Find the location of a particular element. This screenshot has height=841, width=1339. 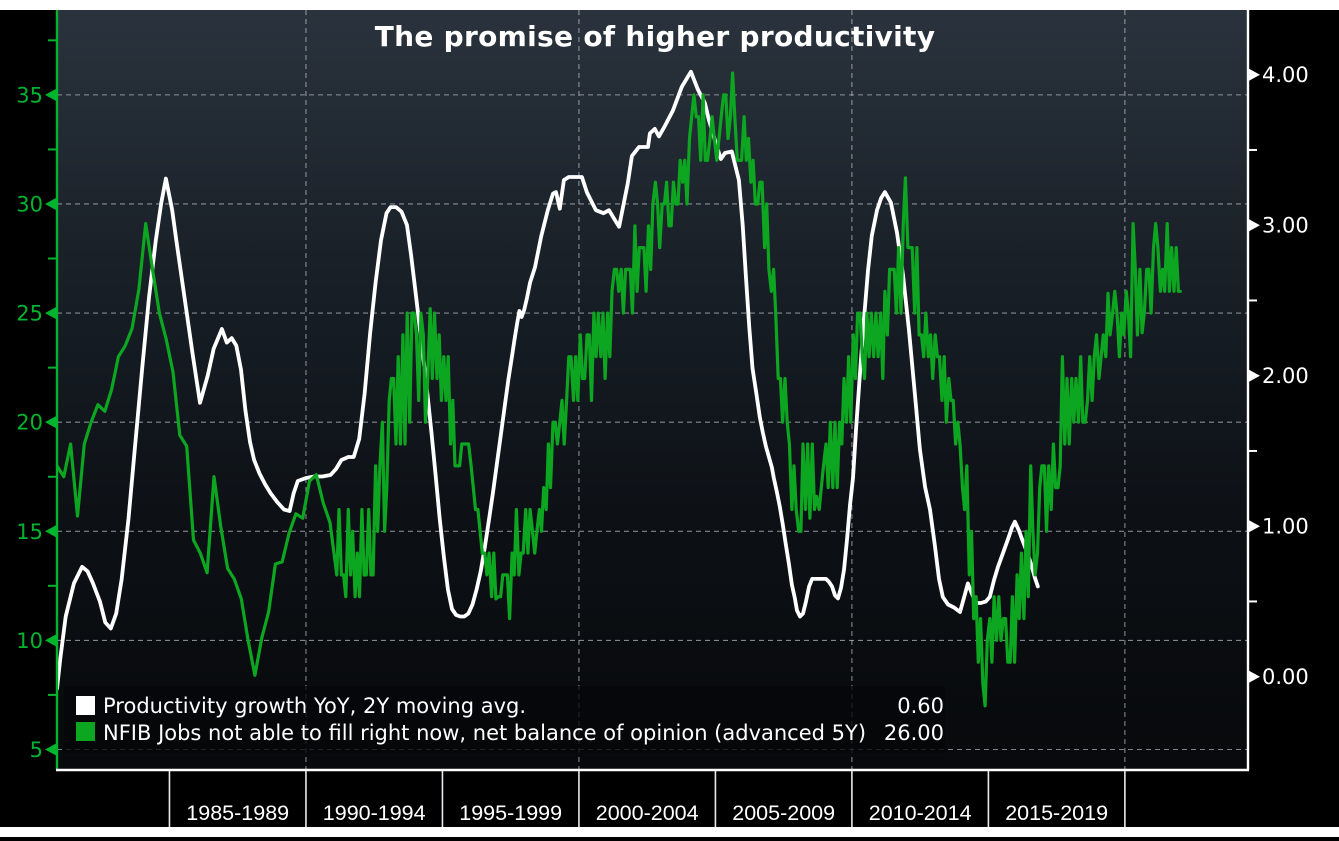

left-tick-label: 15 is located at coordinates (29, 532).